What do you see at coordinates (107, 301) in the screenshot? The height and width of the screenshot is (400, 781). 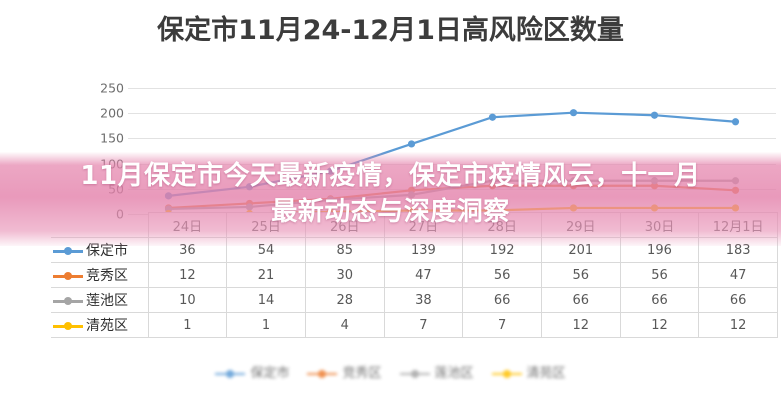 I see `table-row-label-text: 莲池区` at bounding box center [107, 301].